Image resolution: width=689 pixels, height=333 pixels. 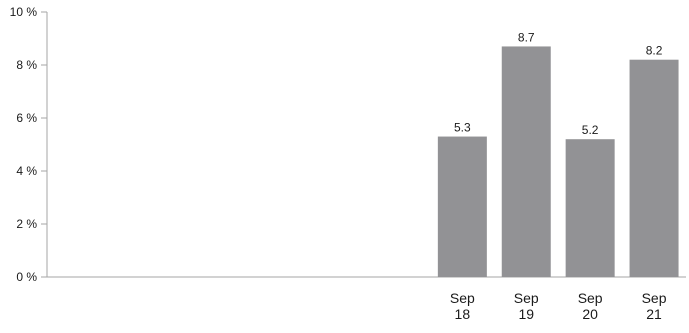 I want to click on data-label: 5.3, so click(x=462, y=128).